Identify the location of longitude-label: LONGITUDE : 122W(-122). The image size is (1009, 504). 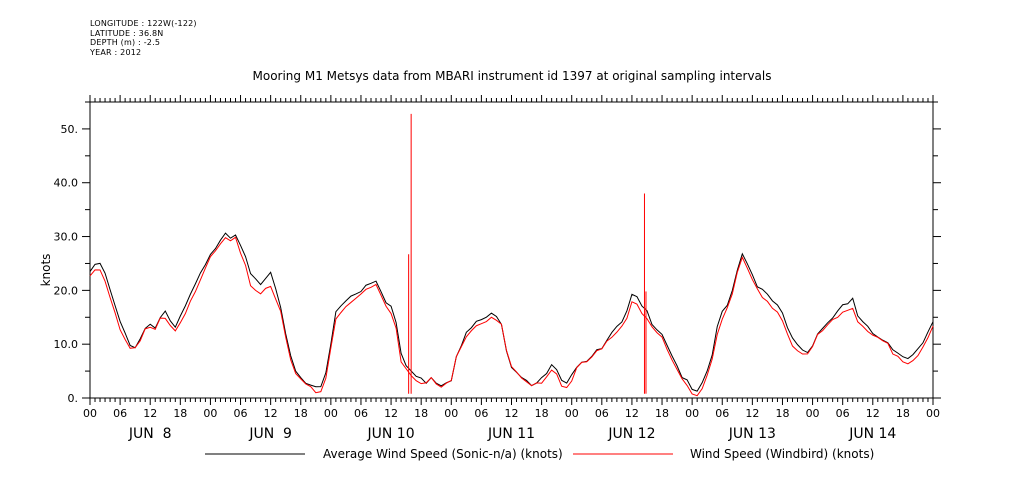
(143, 23).